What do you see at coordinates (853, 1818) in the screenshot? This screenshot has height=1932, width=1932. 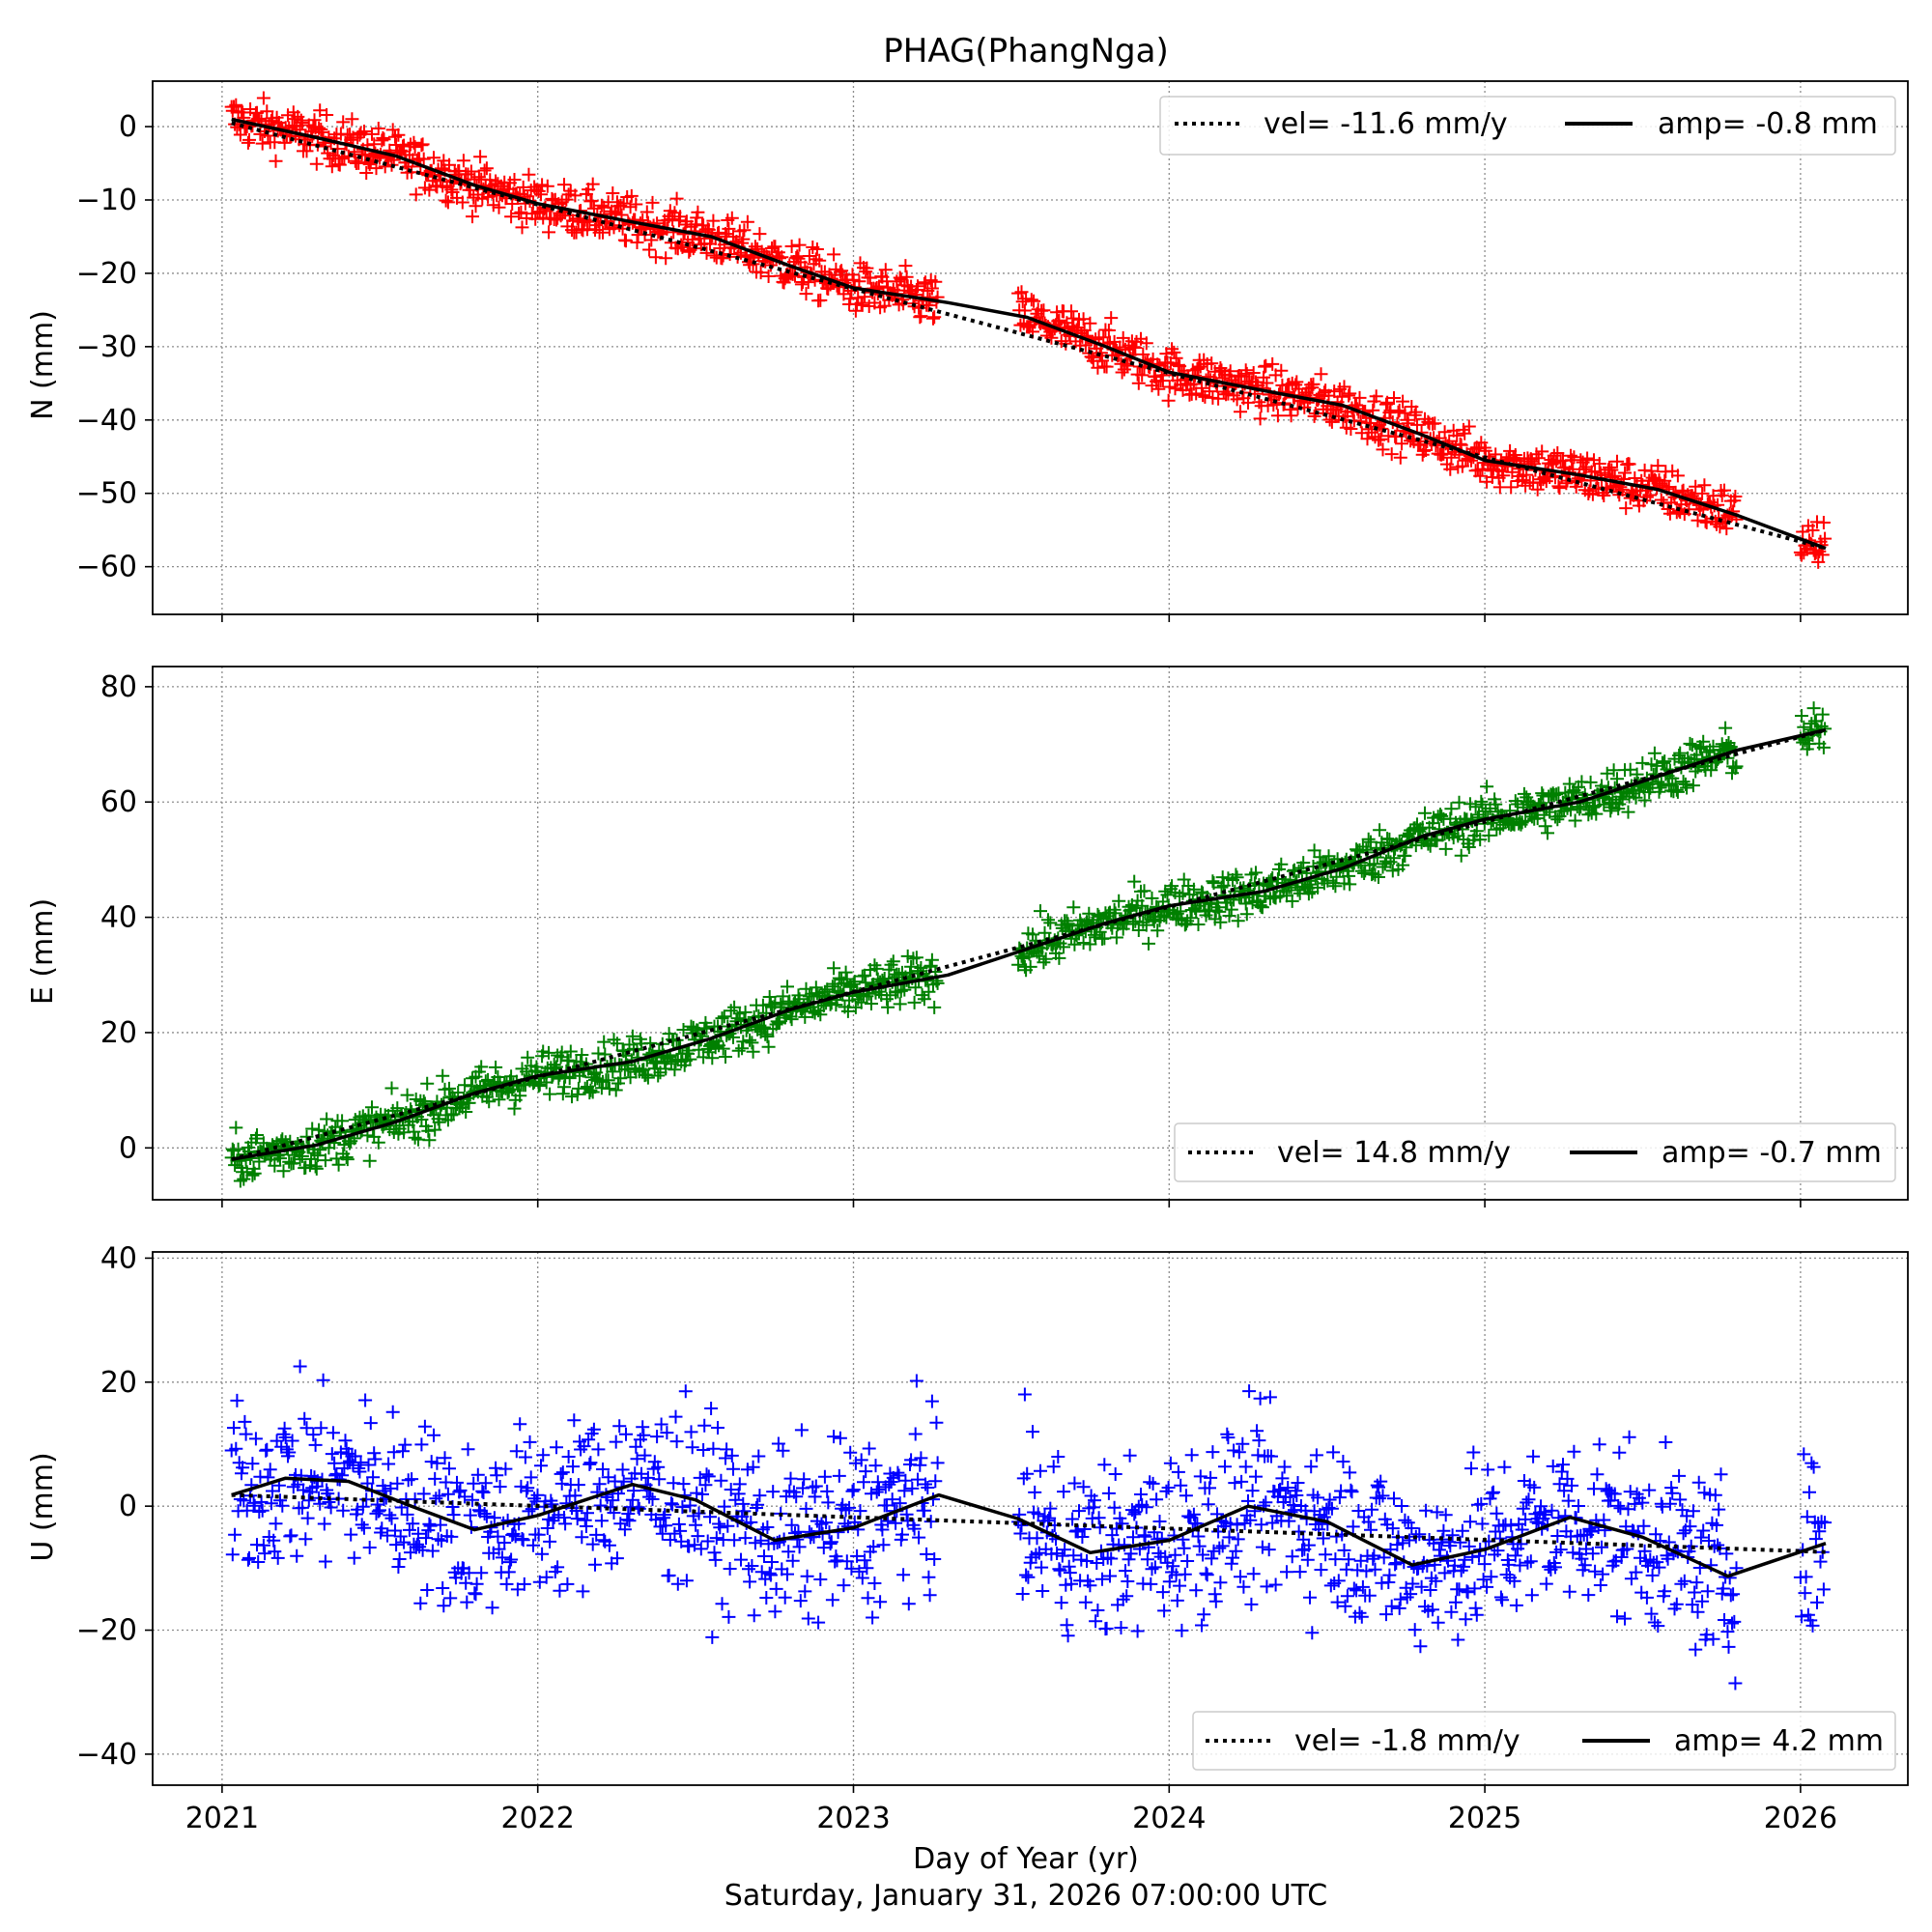 I see `x-tick-label: 2023` at bounding box center [853, 1818].